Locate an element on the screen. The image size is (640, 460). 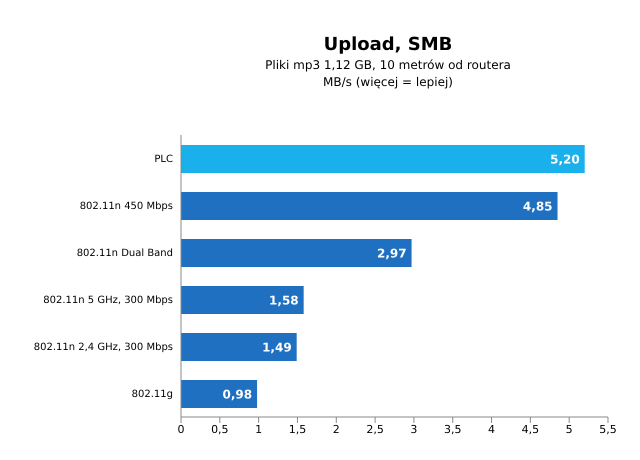
data-label: 1,49 is located at coordinates (277, 347).